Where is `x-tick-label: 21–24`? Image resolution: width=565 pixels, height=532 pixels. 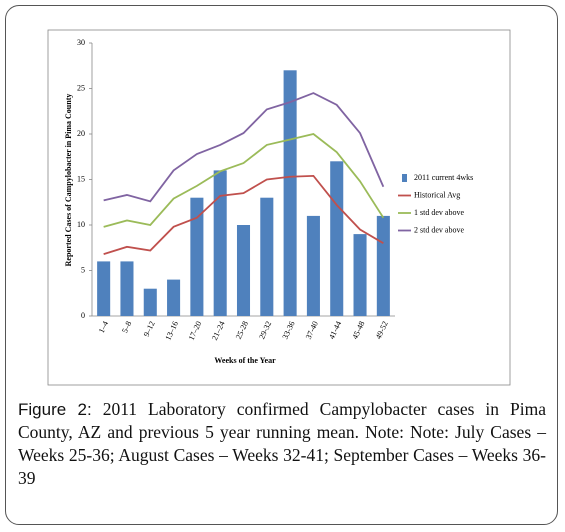 x-tick-label: 21–24 is located at coordinates (218, 331).